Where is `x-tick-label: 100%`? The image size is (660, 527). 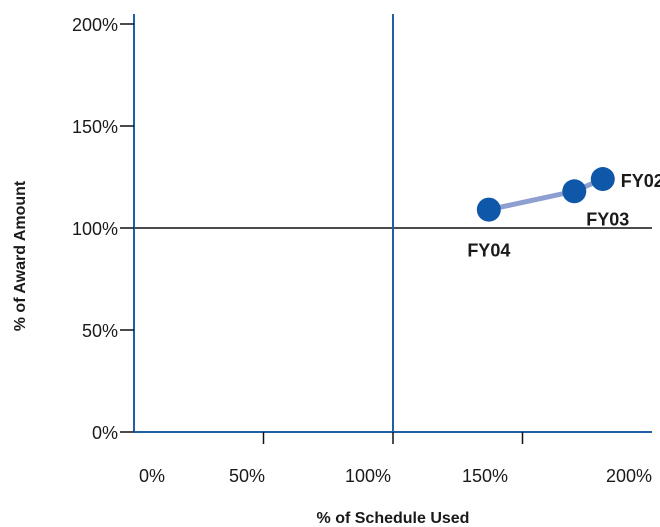
x-tick-label: 100% is located at coordinates (368, 476).